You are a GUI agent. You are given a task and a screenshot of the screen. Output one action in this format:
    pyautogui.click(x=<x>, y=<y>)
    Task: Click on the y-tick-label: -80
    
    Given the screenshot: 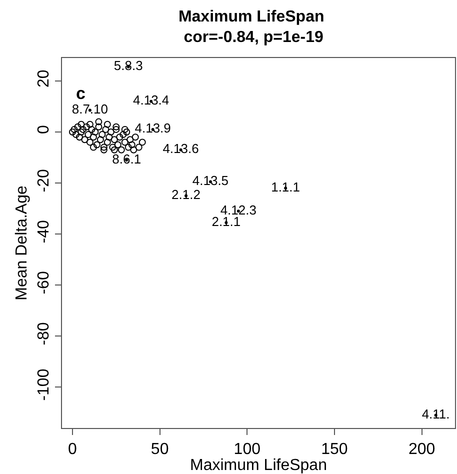 What is the action you would take?
    pyautogui.click(x=44, y=334)
    